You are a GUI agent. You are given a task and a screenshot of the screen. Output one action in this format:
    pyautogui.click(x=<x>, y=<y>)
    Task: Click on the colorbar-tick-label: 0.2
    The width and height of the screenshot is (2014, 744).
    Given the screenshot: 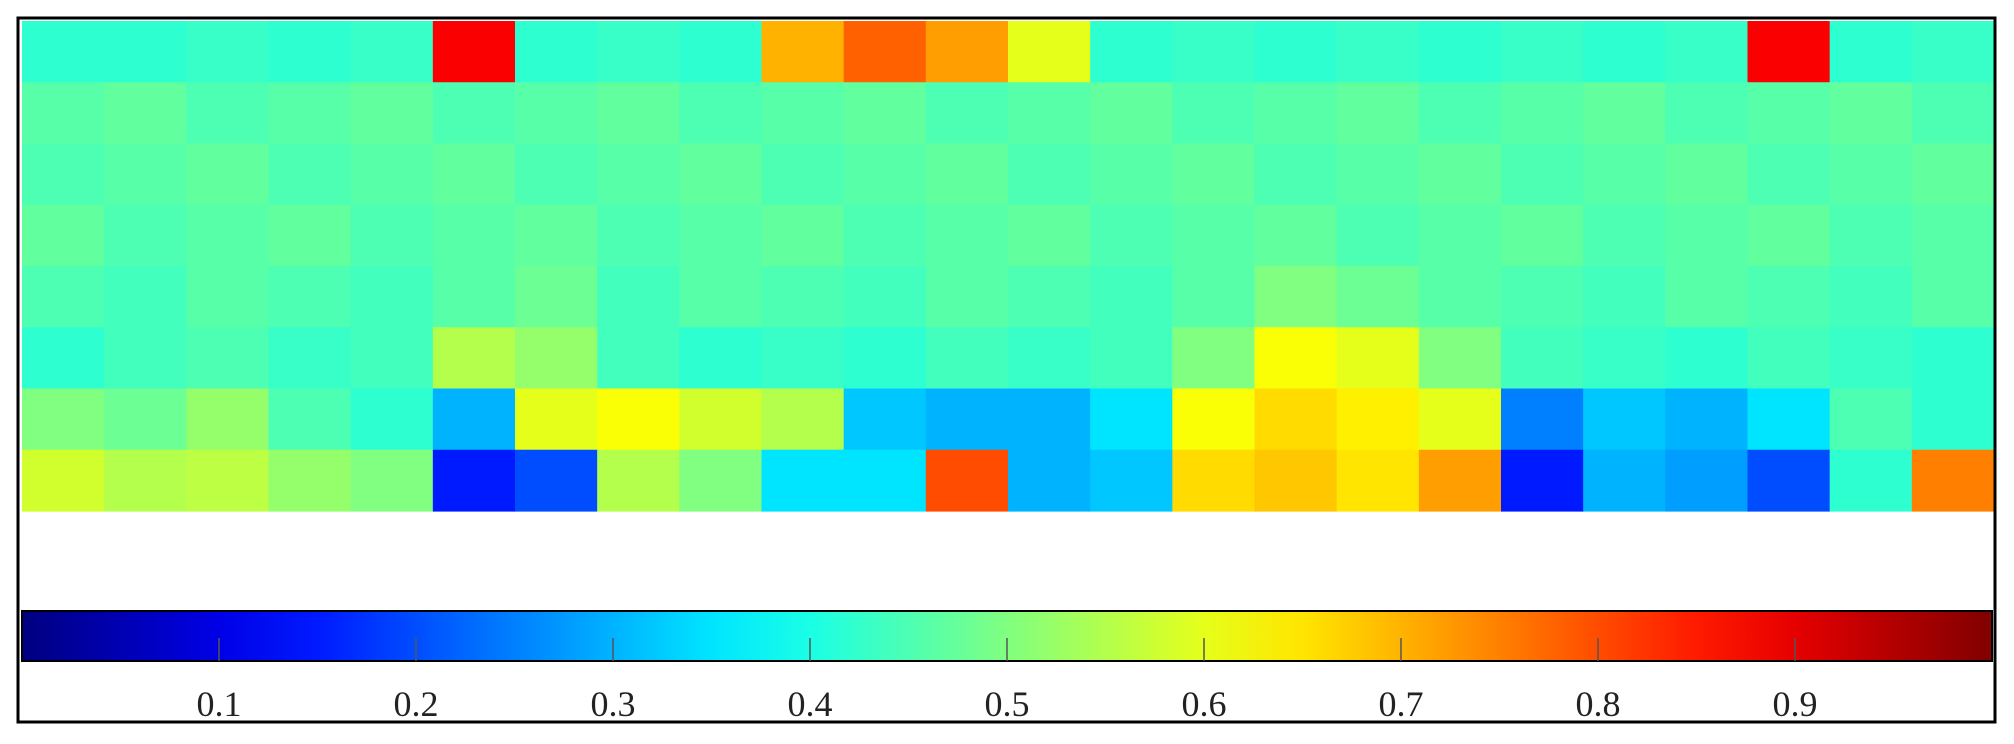 What is the action you would take?
    pyautogui.click(x=416, y=704)
    